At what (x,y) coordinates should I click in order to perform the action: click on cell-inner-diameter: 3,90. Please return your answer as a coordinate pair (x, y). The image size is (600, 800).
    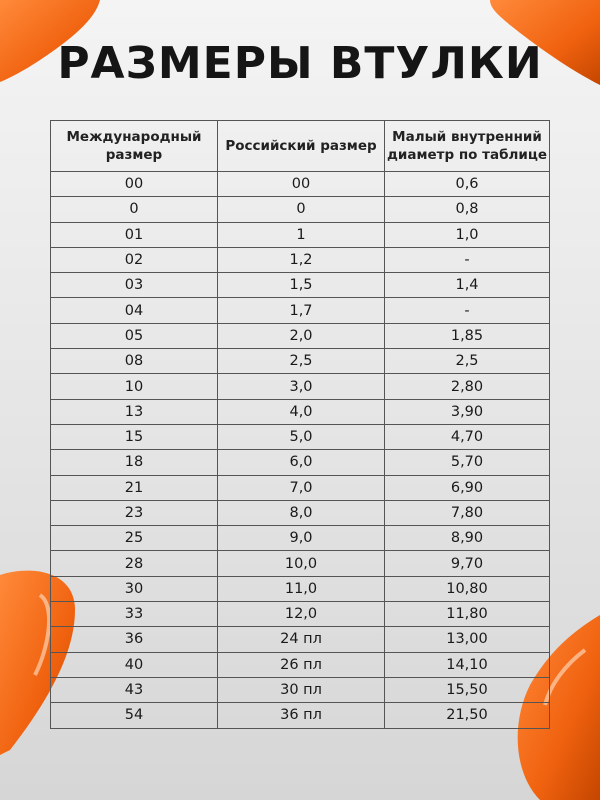
    Looking at the image, I should click on (467, 411).